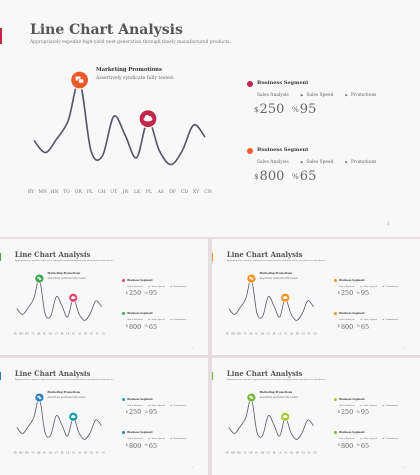  I want to click on line-chart: RY MN HN TG QR PL UH UT JR LK PL AS DF CD XV CN, so click(271, 423).